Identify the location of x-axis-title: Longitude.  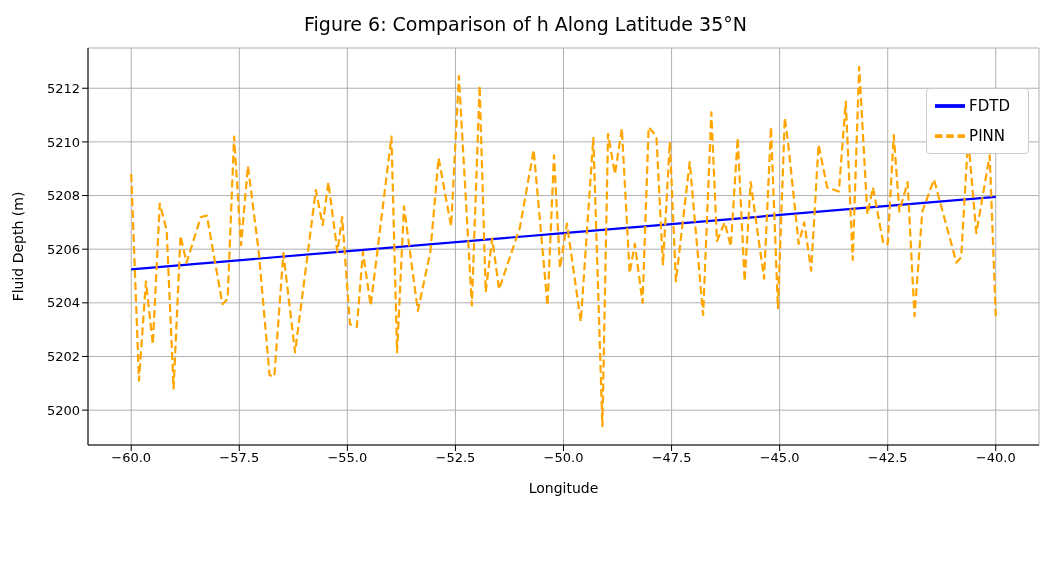
(563, 488).